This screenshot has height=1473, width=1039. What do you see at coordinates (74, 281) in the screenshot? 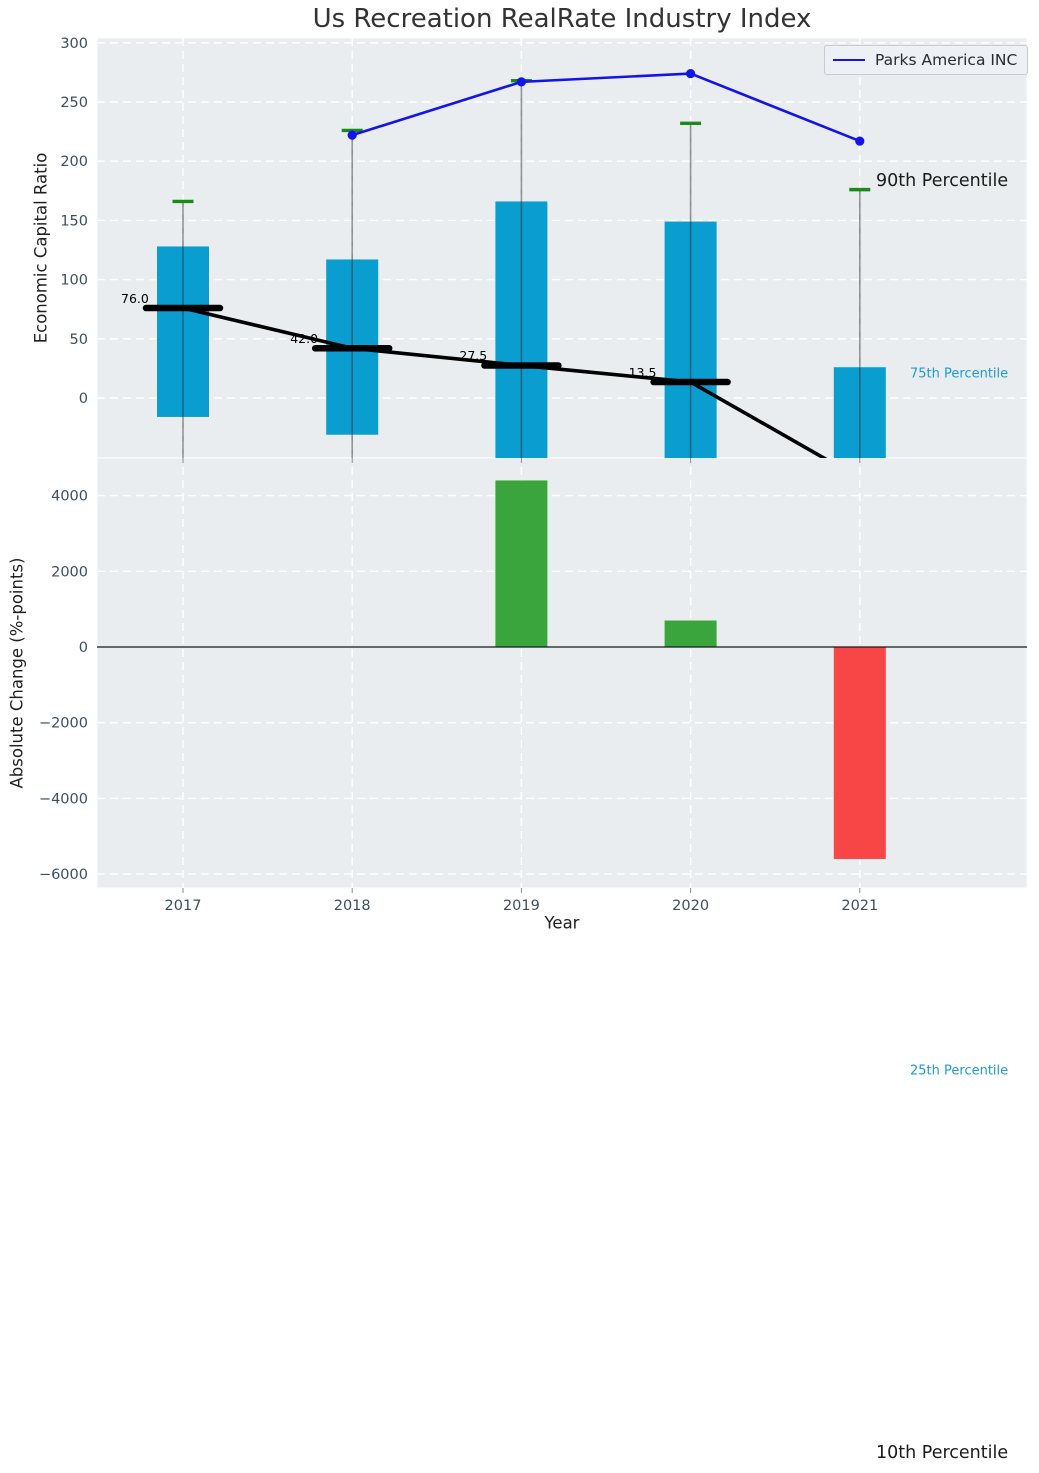
I see `ytick-top-100: 100` at bounding box center [74, 281].